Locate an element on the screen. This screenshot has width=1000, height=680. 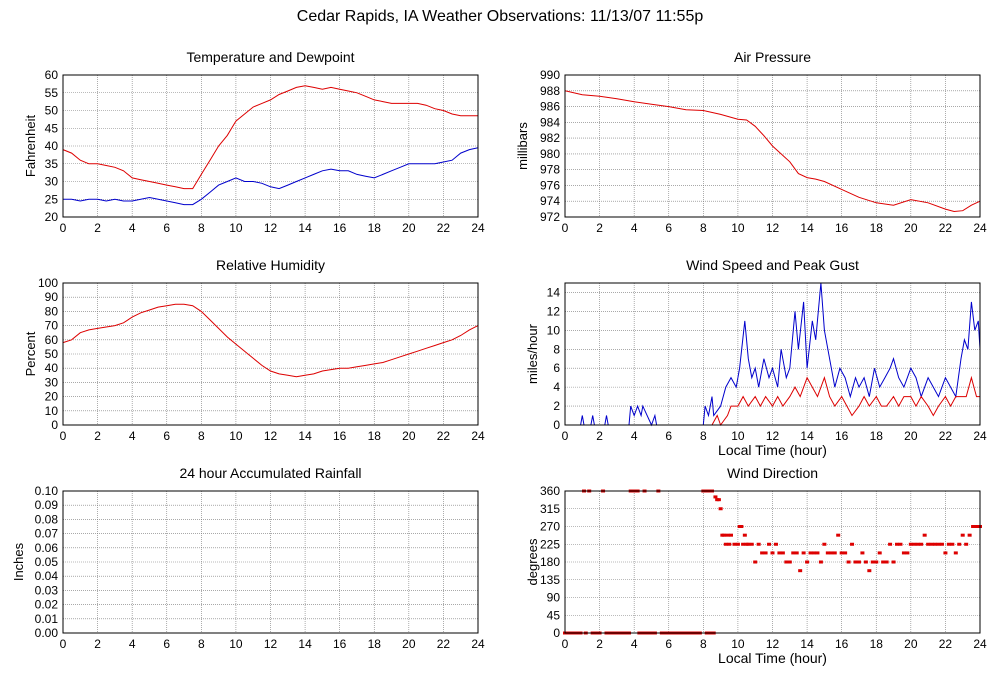
rain-y-tick-label: 0.07 is located at coordinates (47, 534).